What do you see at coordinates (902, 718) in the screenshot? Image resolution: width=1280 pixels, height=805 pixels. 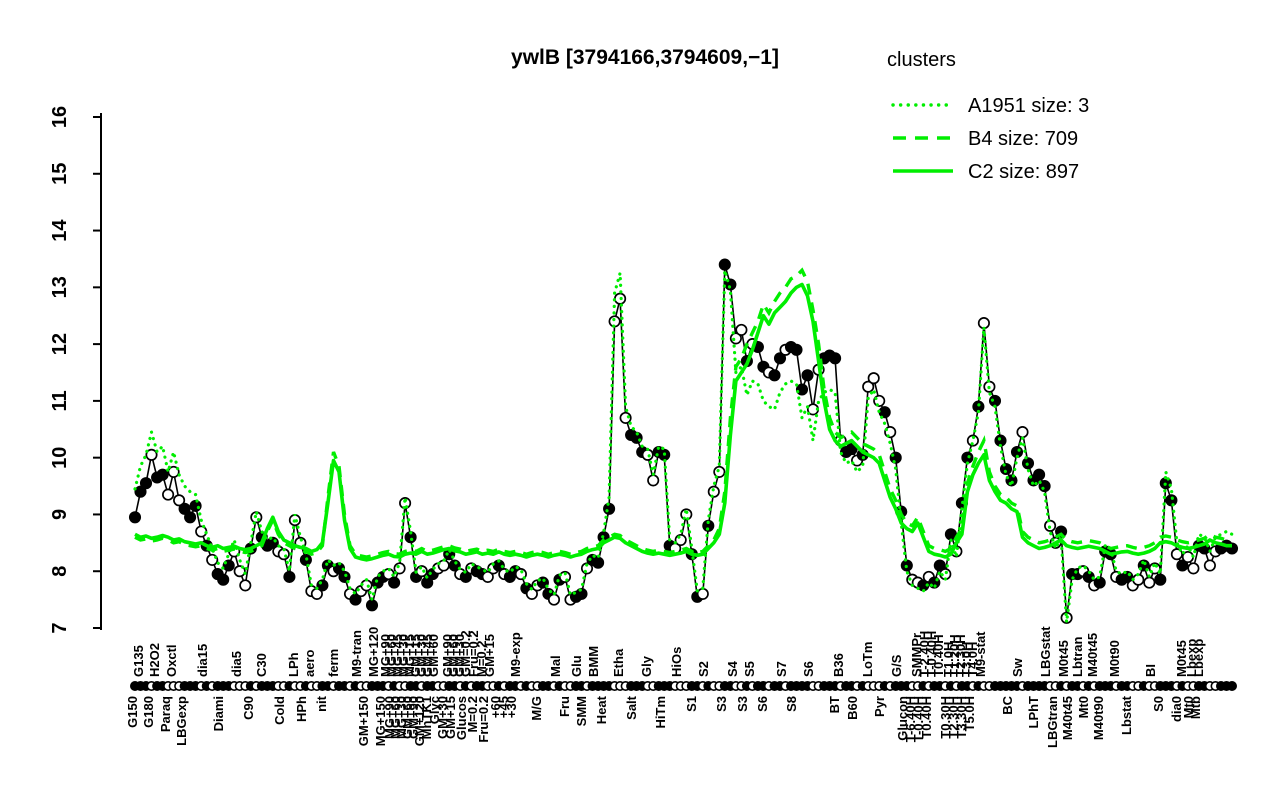 I see `x-axis-label-bottom: Glucon` at bounding box center [902, 718].